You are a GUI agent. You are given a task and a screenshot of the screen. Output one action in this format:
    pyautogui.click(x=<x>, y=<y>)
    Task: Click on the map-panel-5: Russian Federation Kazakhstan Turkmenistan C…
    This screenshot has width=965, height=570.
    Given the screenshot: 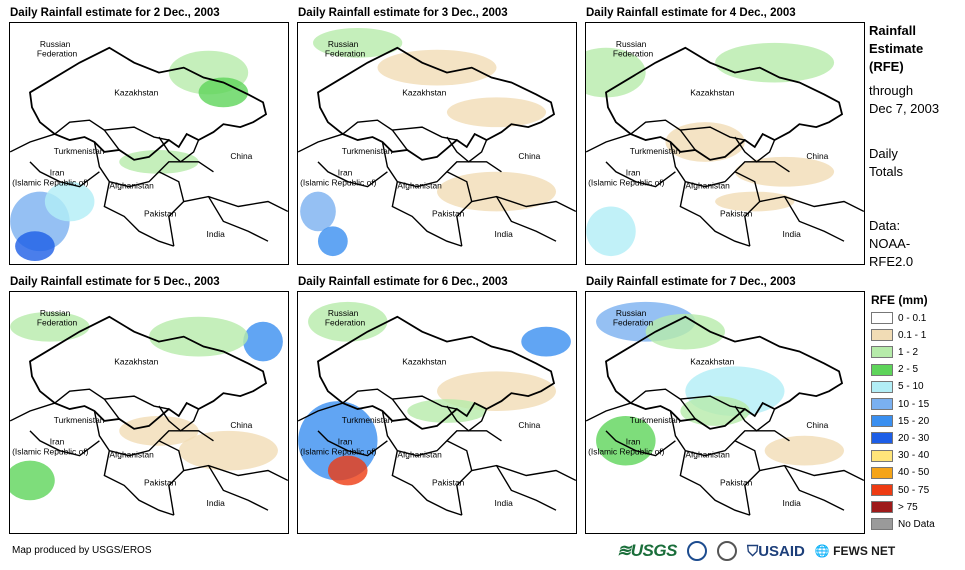 What is the action you would take?
    pyautogui.click(x=437, y=412)
    